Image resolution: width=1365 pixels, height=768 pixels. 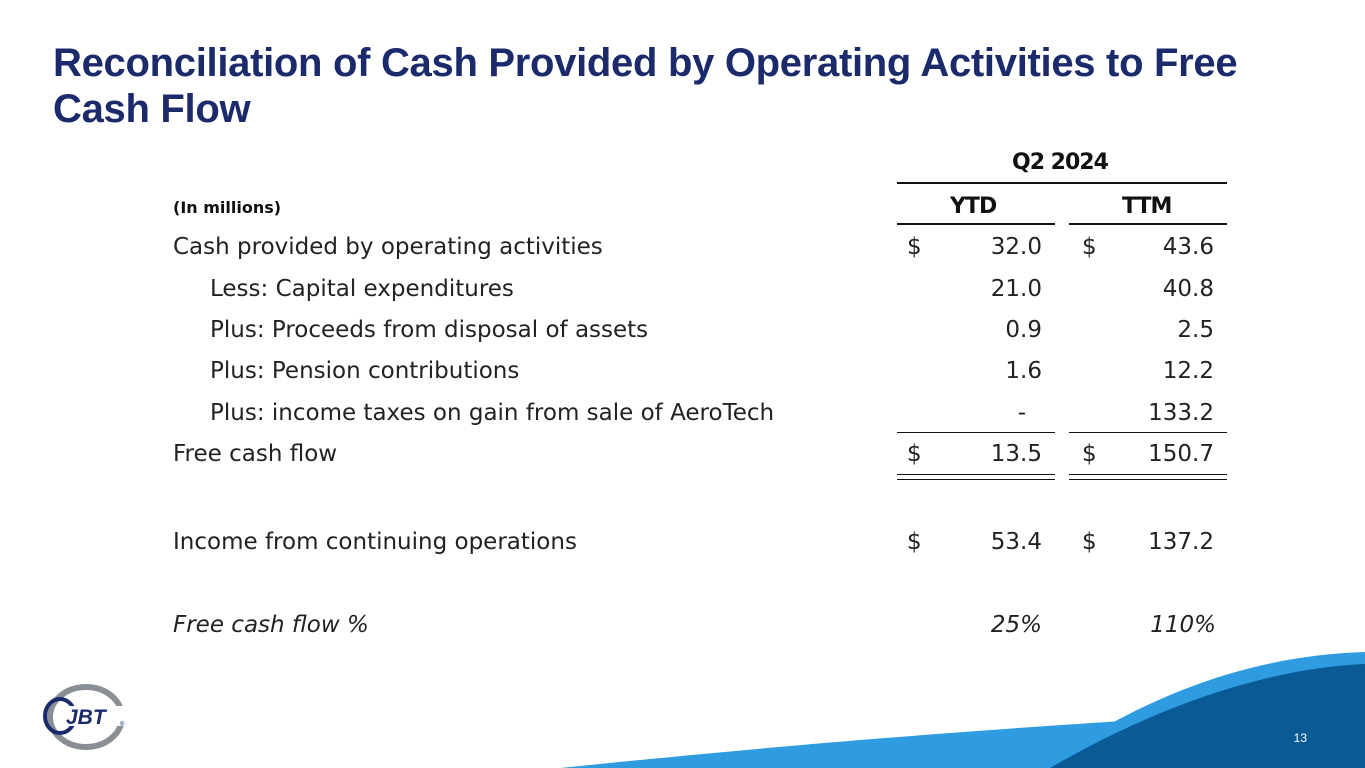 I want to click on row-label-free-cash-flow-percent: Free cash flow %, so click(x=271, y=625).